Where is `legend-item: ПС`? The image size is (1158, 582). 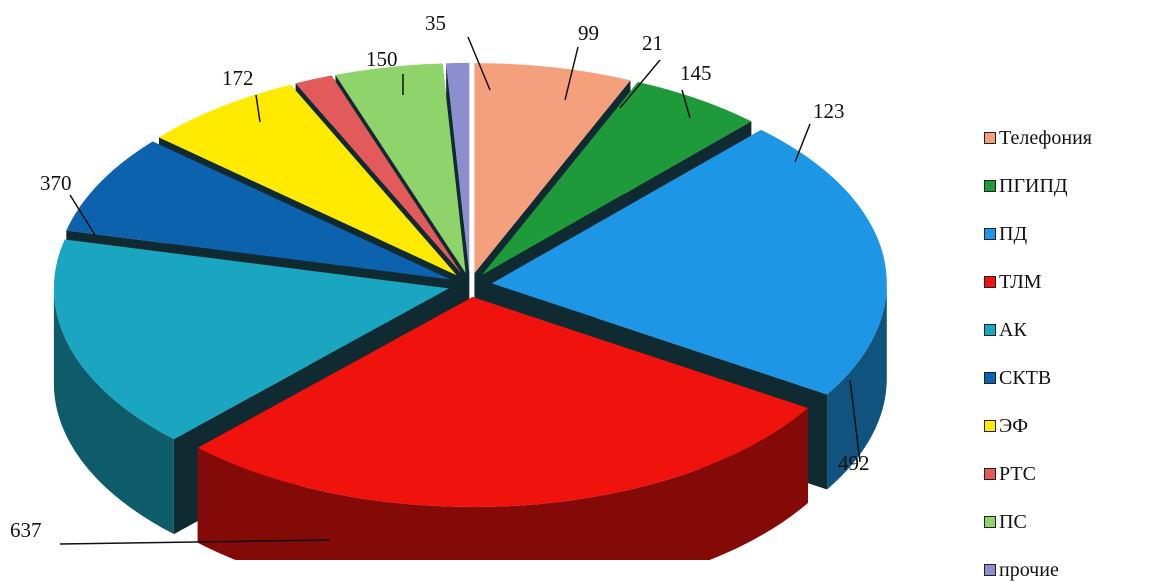
legend-item: ПС is located at coordinates (1005, 522).